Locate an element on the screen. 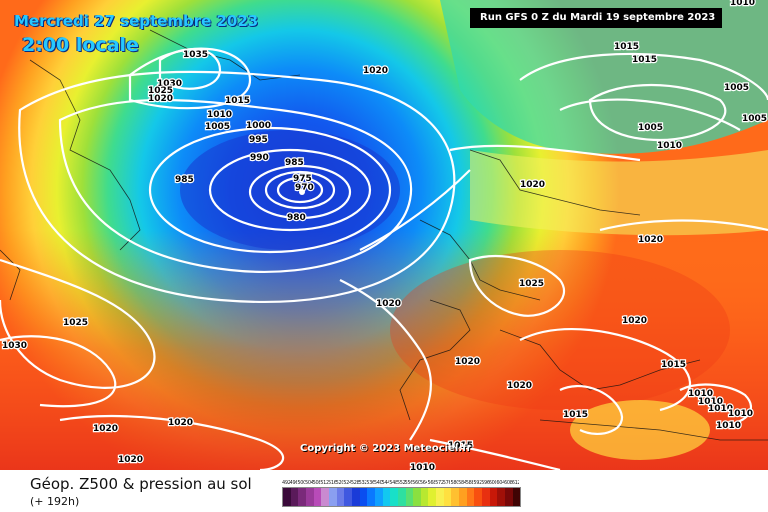 This screenshot has width=768, height=512. legend-value: 612 is located at coordinates (515, 483).